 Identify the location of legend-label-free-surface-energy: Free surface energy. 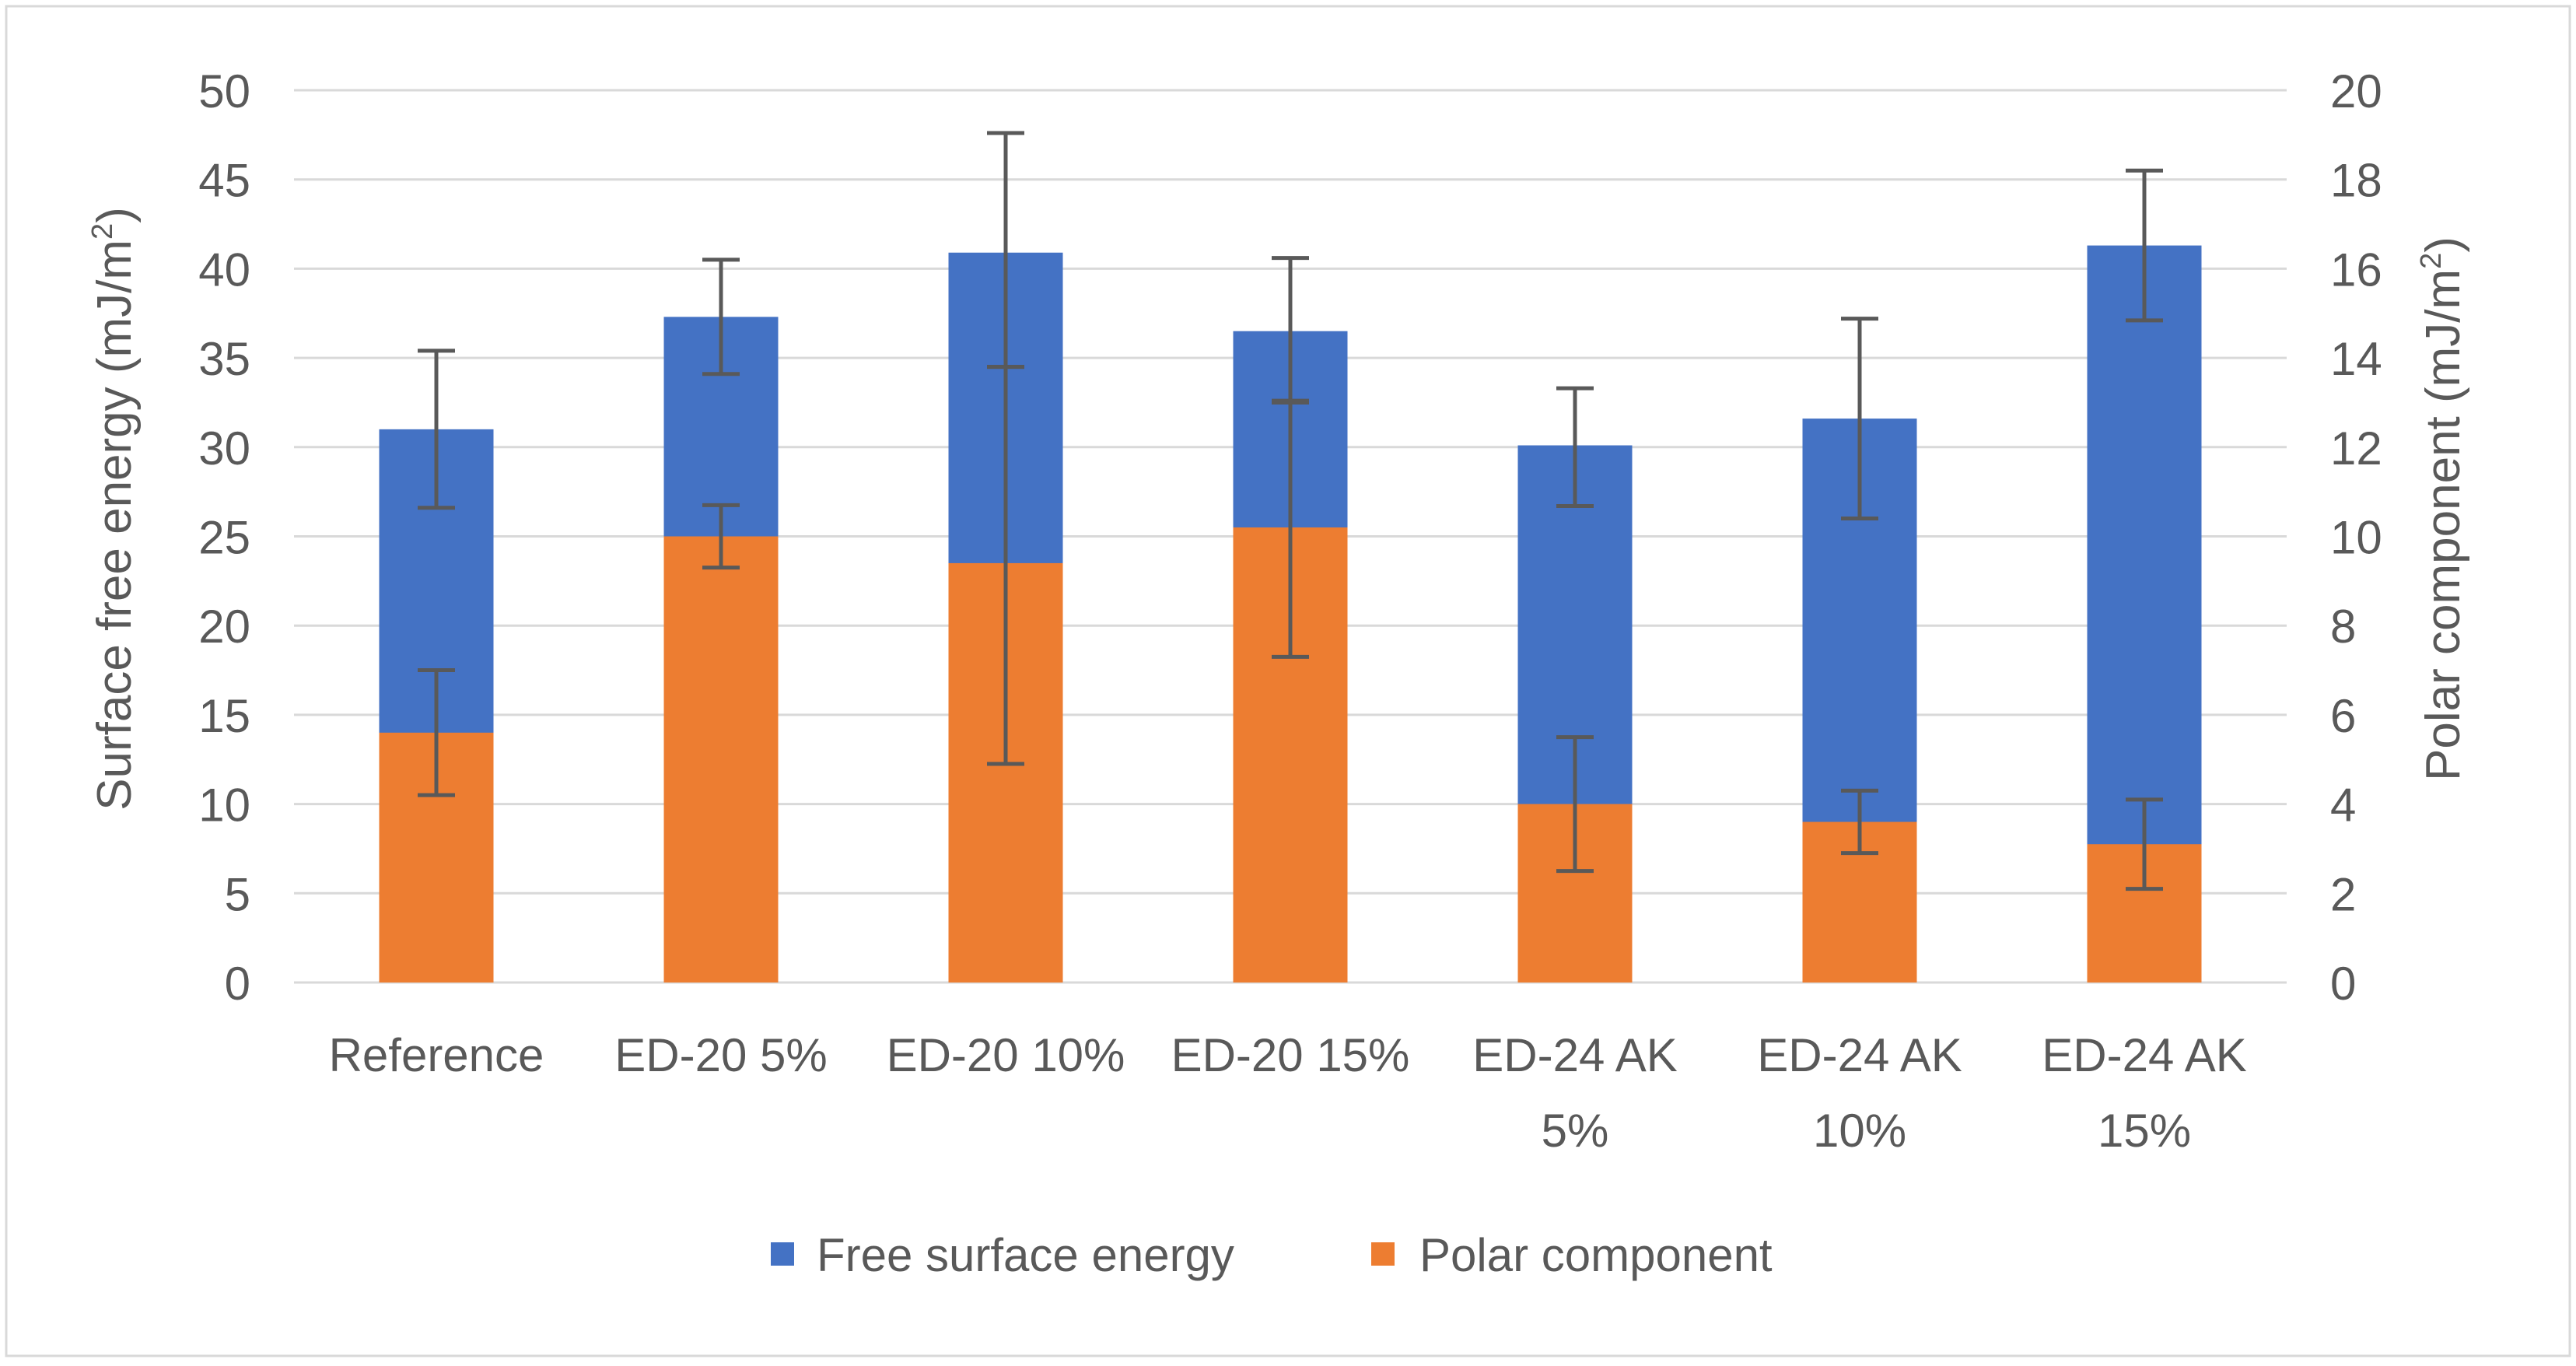
(1025, 1255).